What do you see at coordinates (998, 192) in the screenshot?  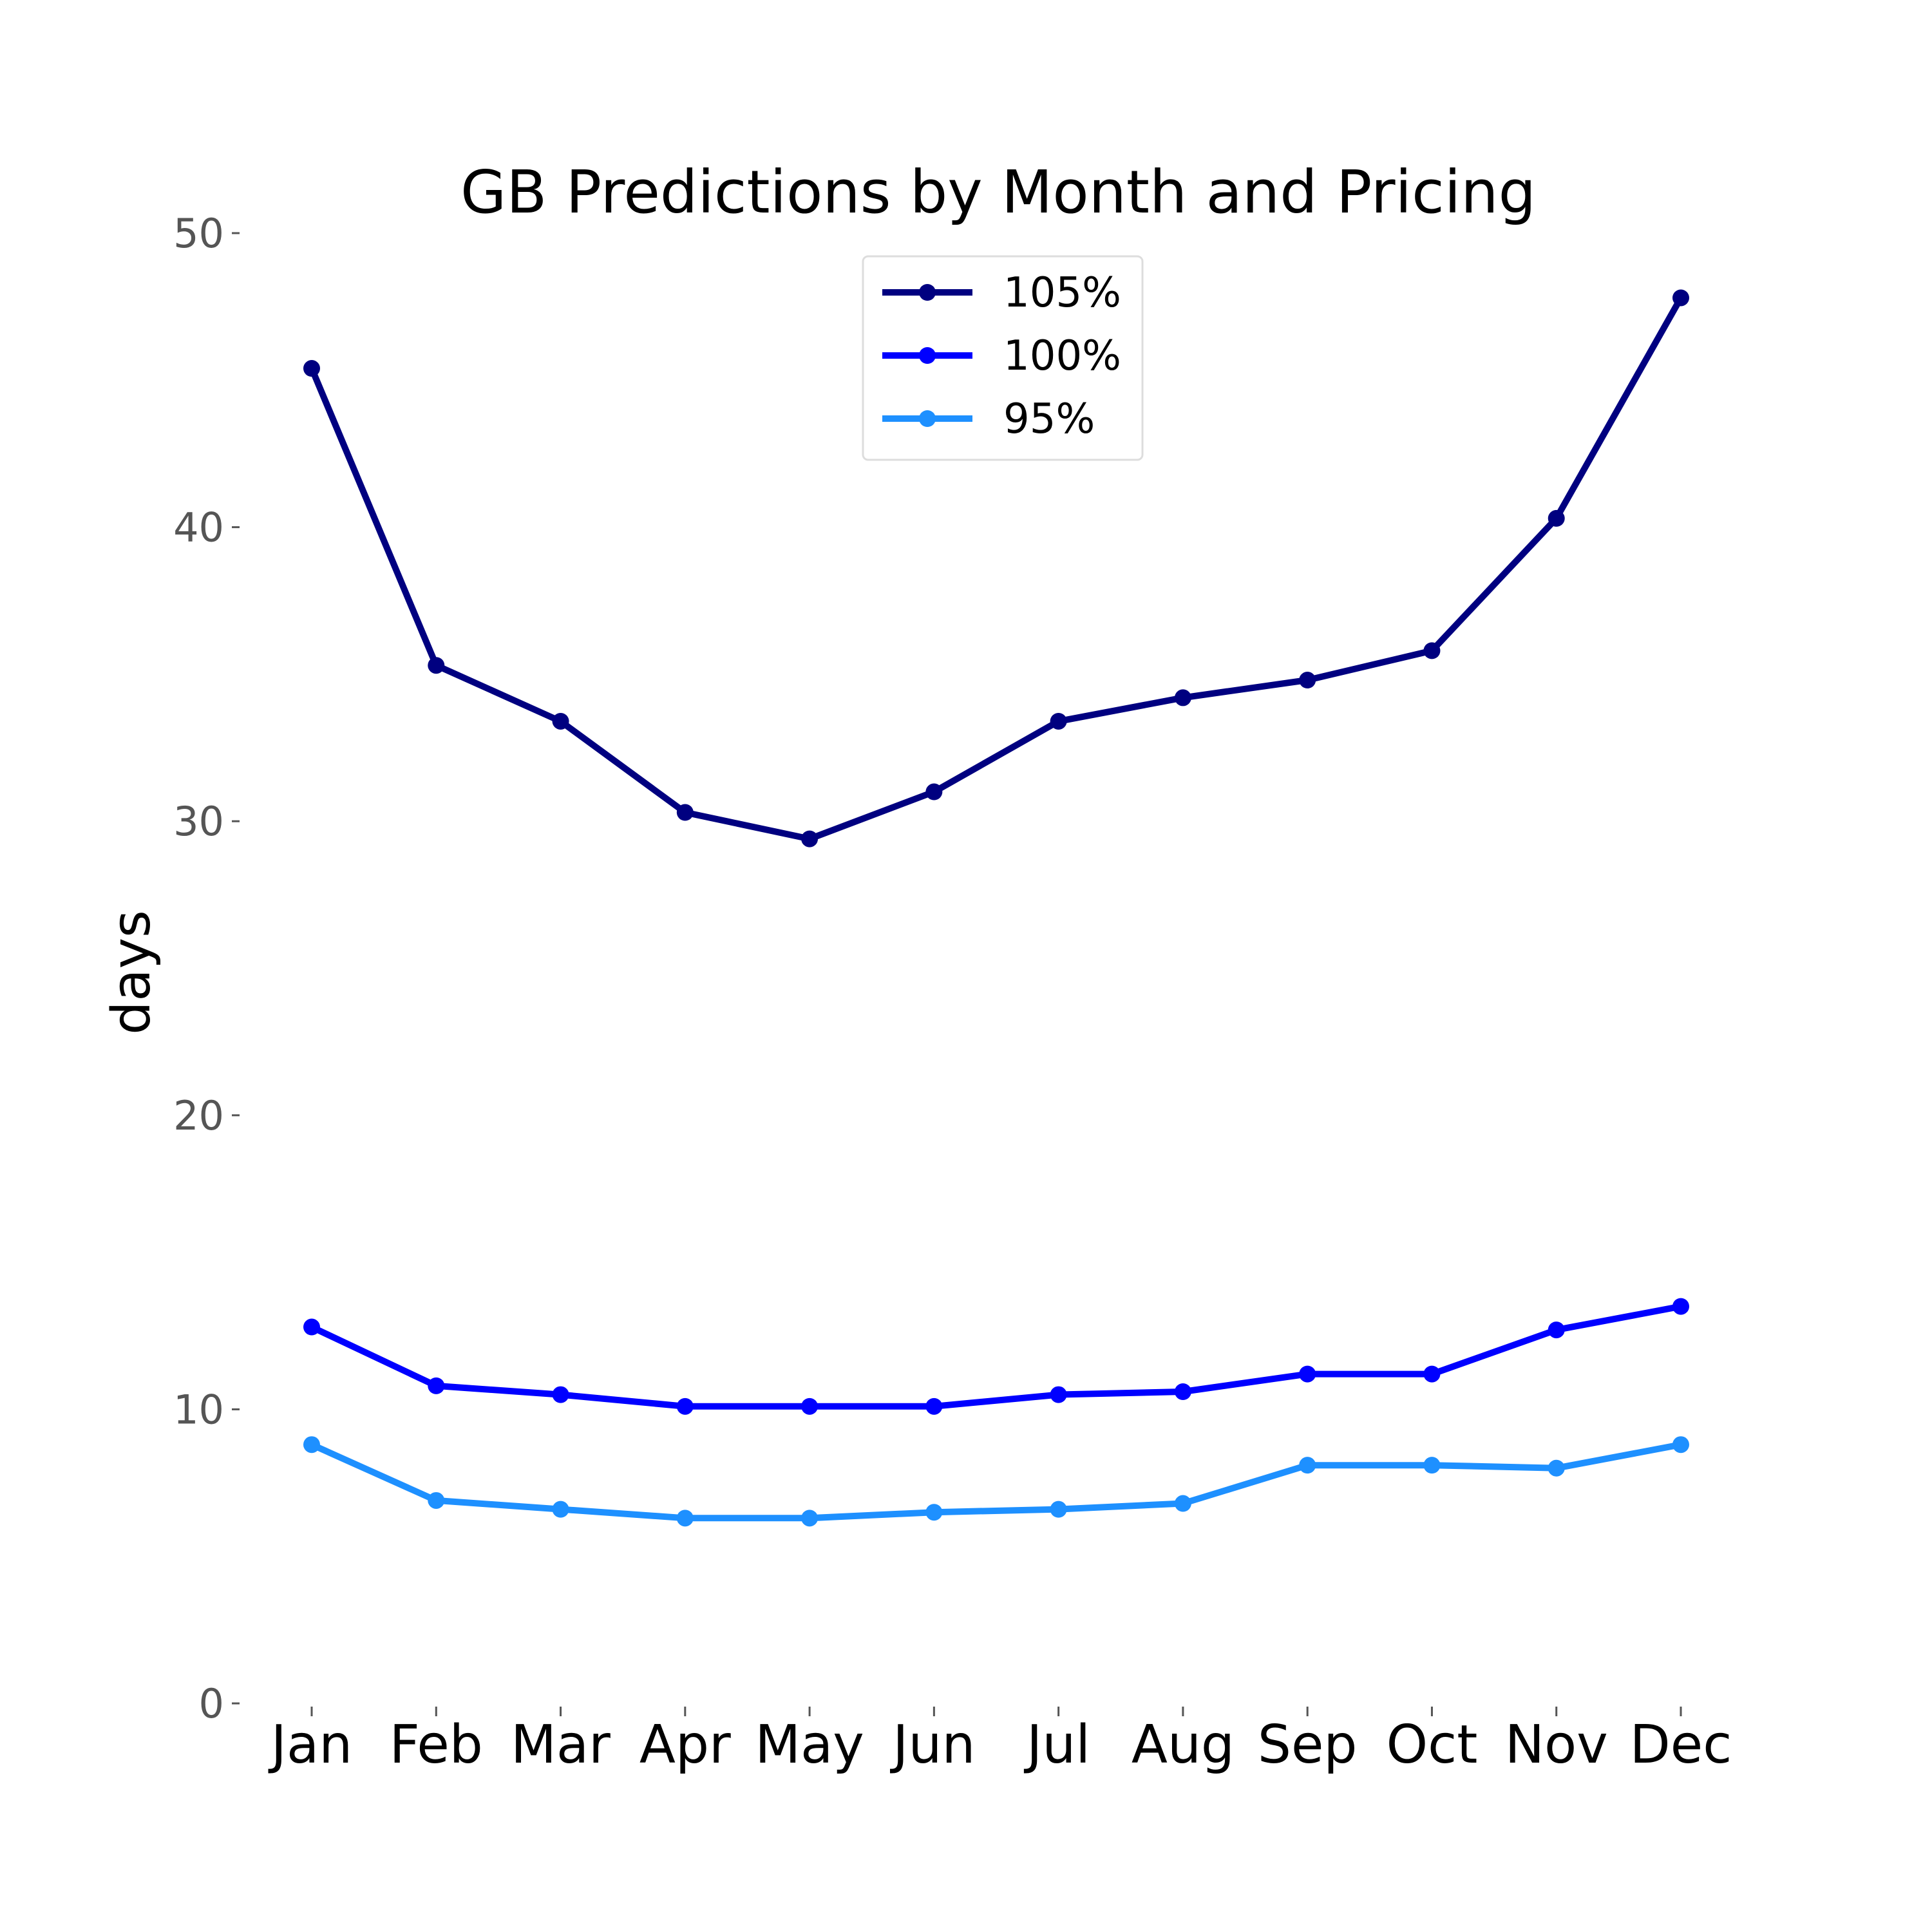 I see `chart-title: GB Predictions by Month and Pricing` at bounding box center [998, 192].